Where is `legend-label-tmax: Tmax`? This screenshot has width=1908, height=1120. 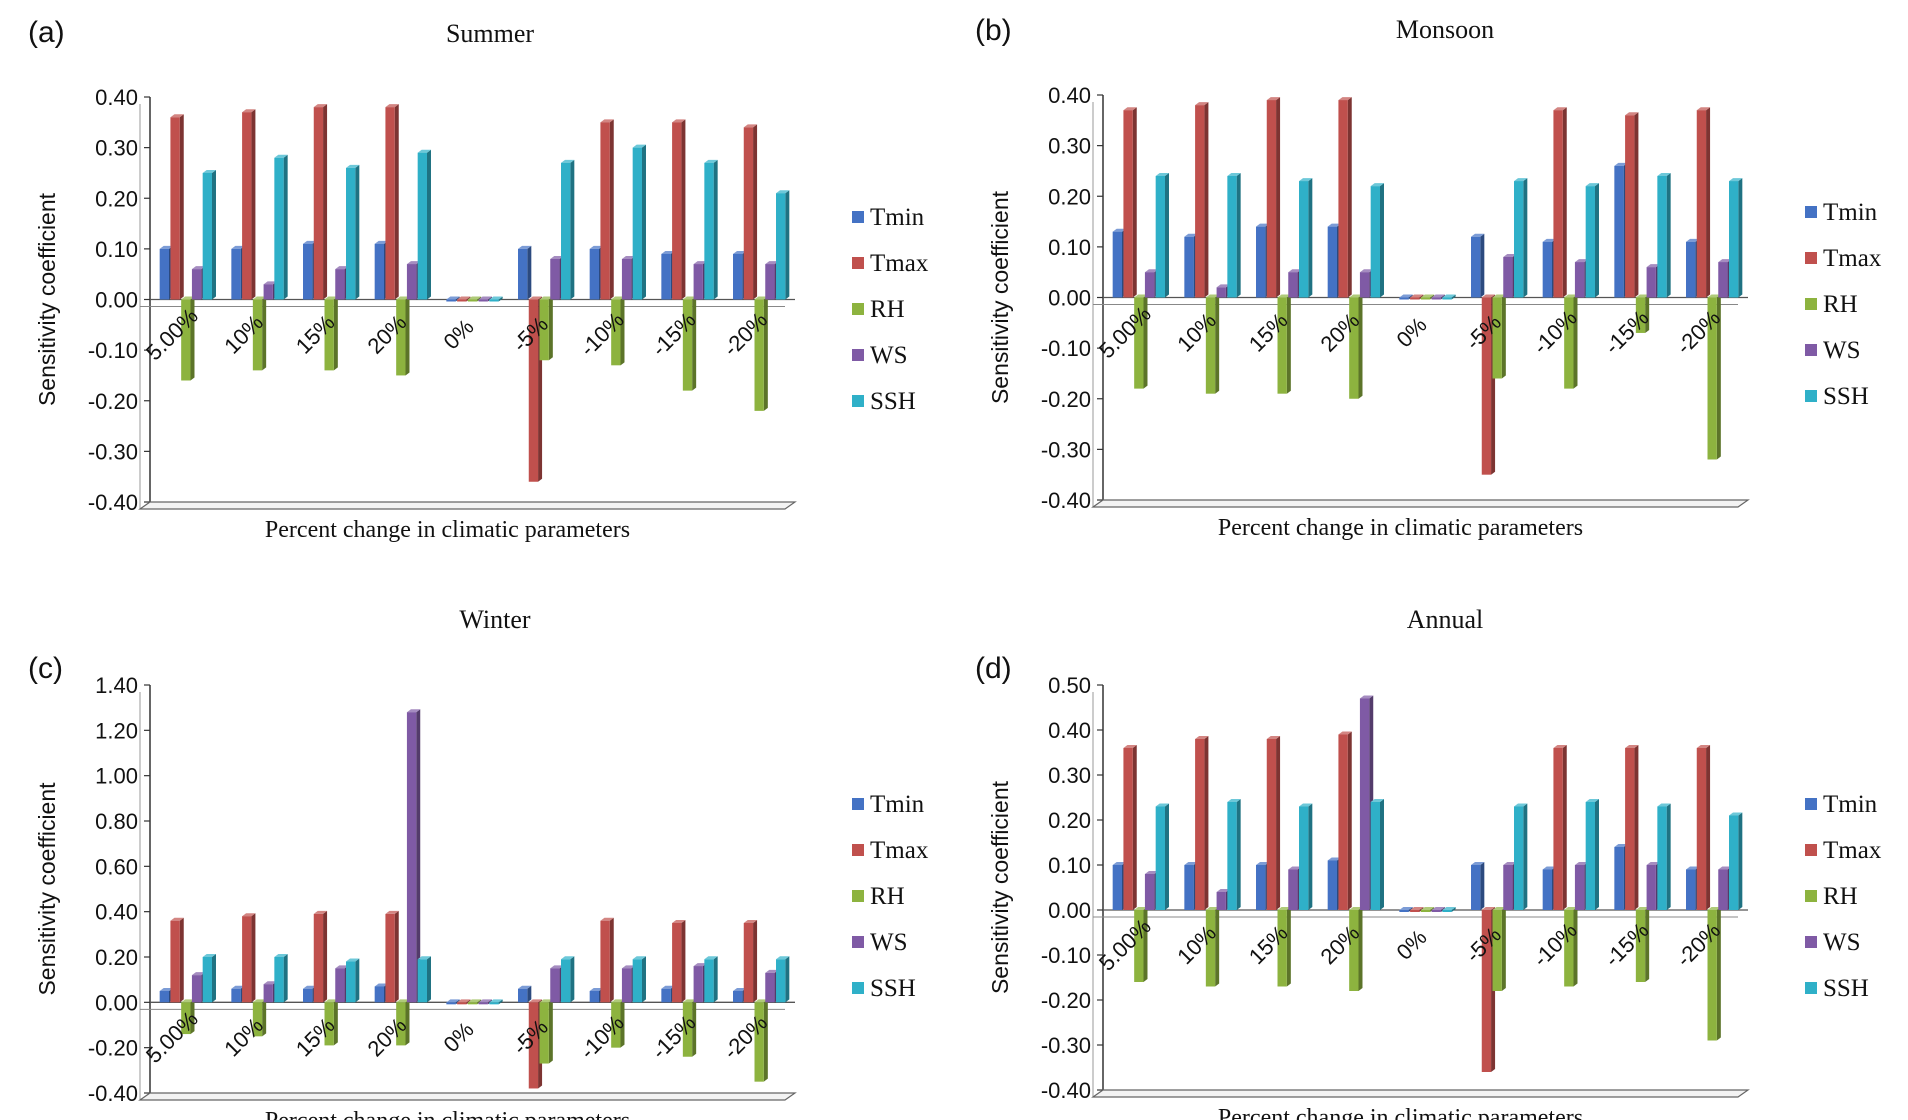 legend-label-tmax: Tmax is located at coordinates (899, 850).